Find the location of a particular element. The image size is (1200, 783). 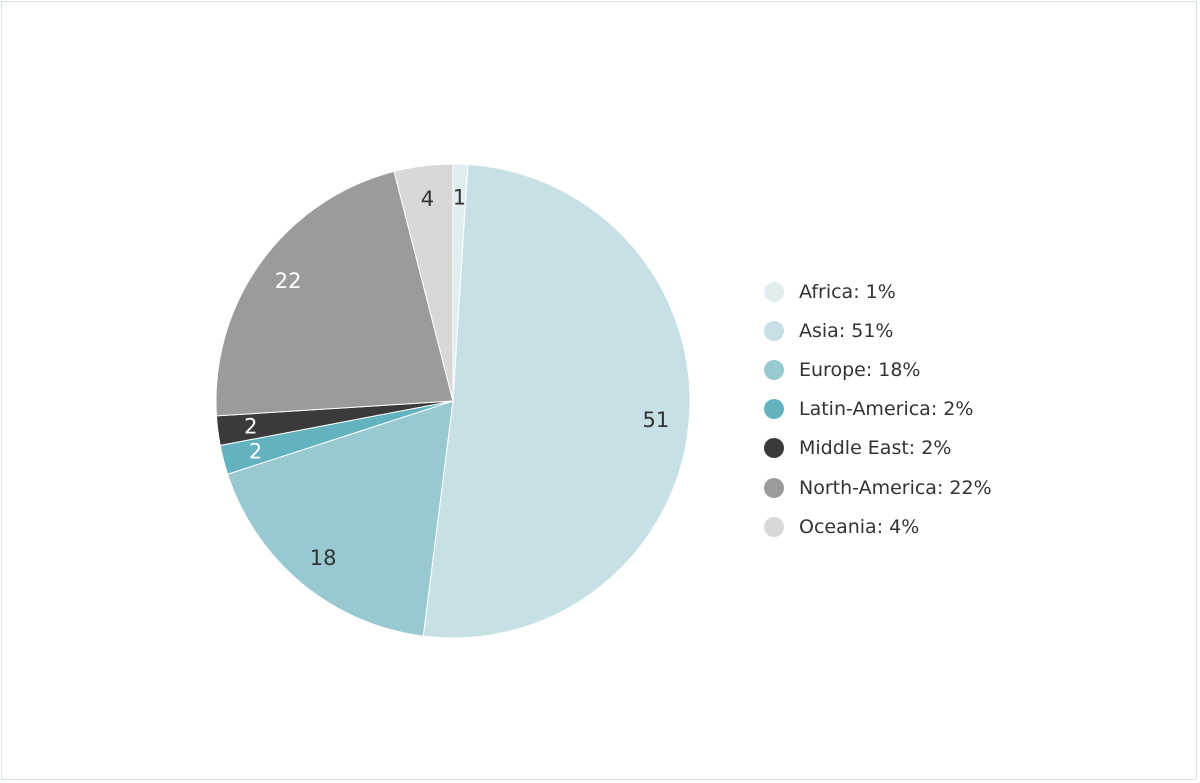

legend-swatch-europe is located at coordinates (774, 369).